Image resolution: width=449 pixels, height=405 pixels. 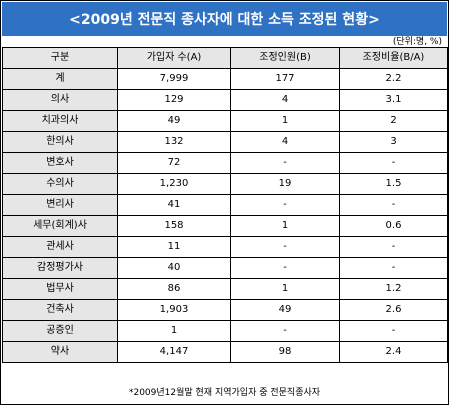 What do you see at coordinates (60, 205) in the screenshot?
I see `row-category: 변리사` at bounding box center [60, 205].